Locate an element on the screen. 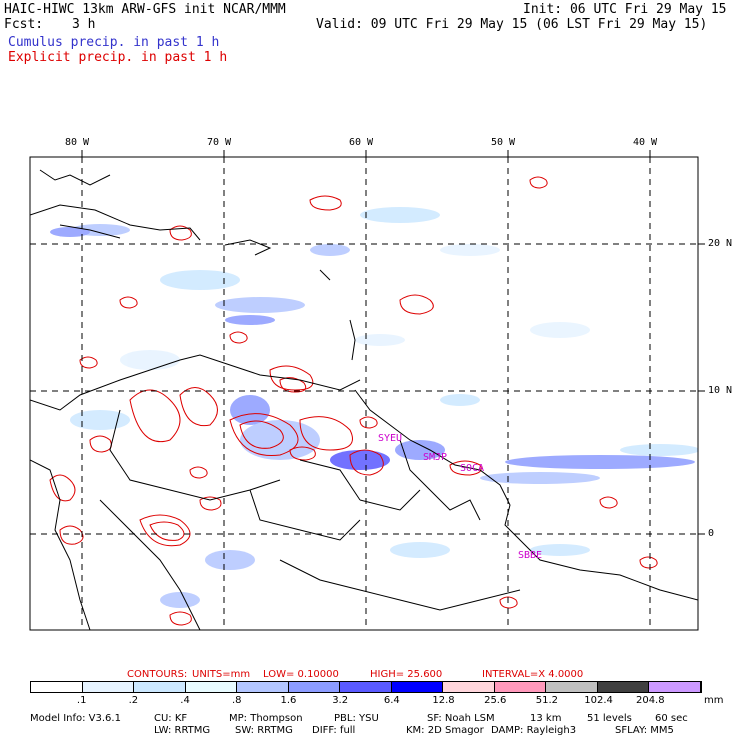  lat-label-0: 0 is located at coordinates (711, 533).